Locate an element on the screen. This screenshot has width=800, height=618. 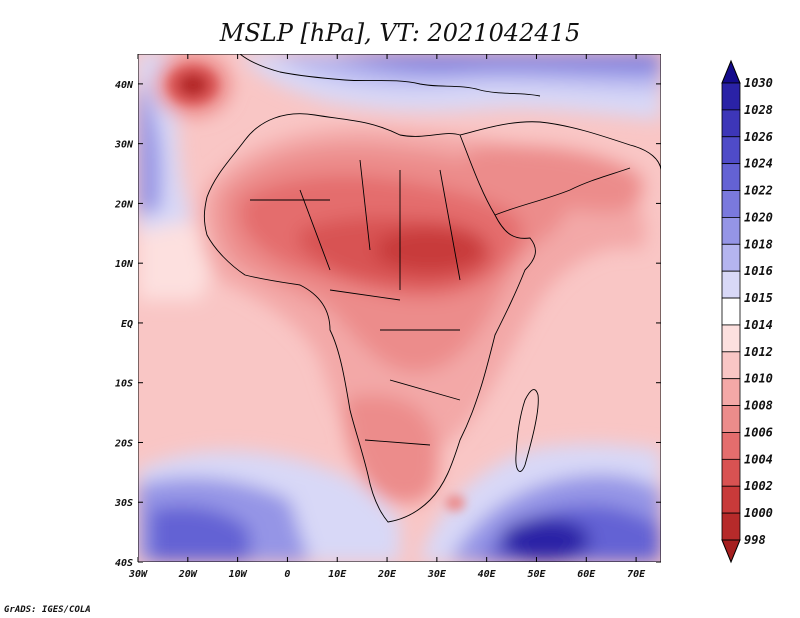
lon-tick-label: 10E is located at coordinates (337, 574).